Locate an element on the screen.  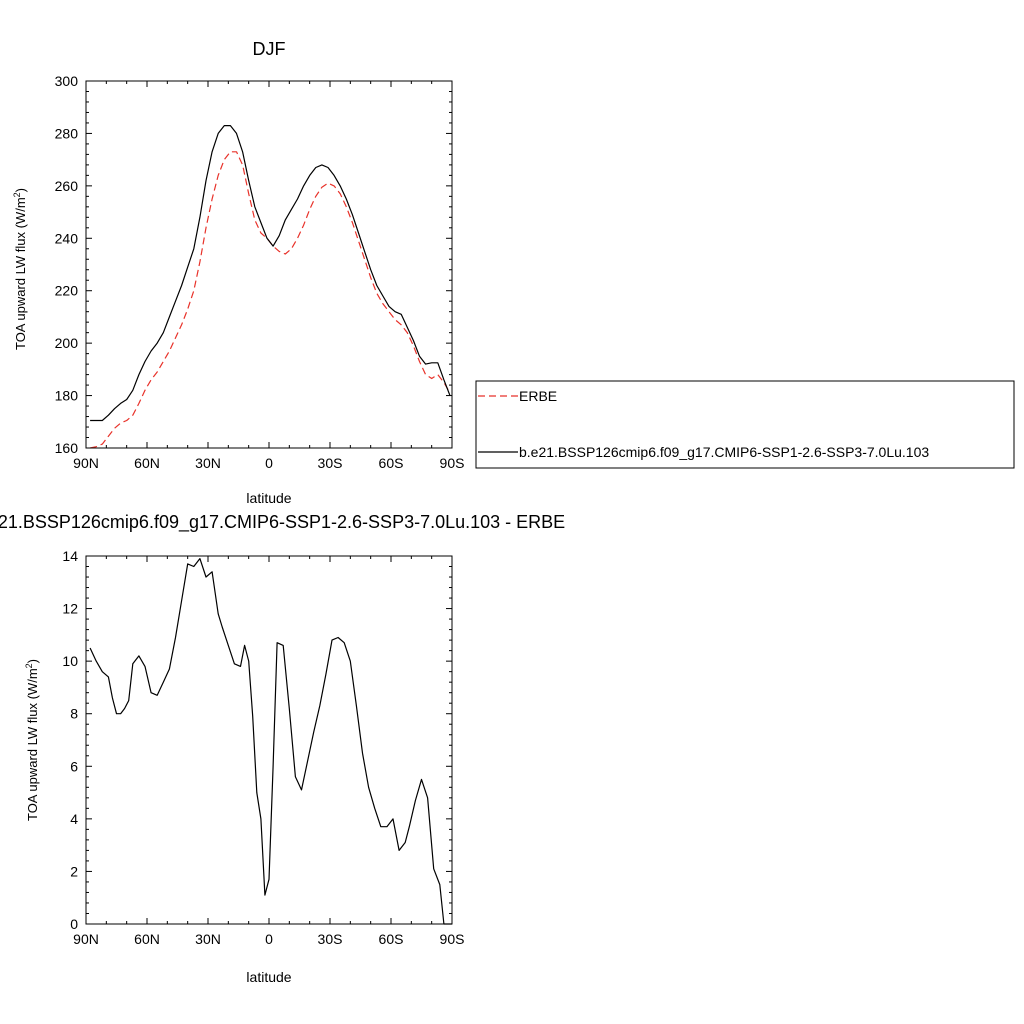
y-tick-label: 12 is located at coordinates (70, 609).